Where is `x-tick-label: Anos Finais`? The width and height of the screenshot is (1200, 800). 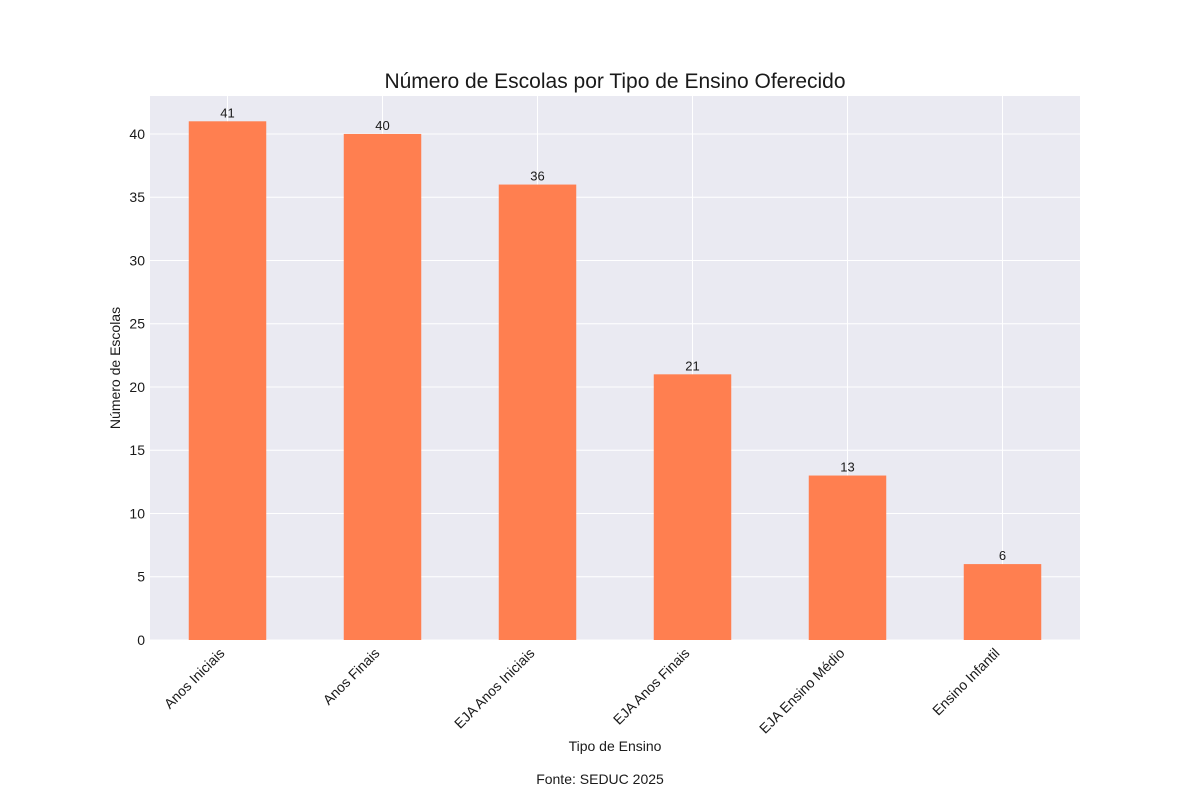 x-tick-label: Anos Finais is located at coordinates (351, 676).